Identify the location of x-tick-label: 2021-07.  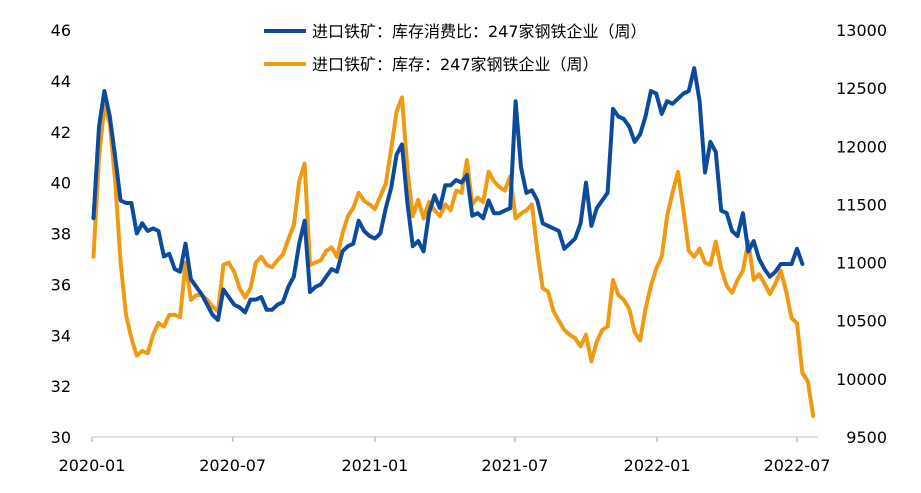
(514, 465).